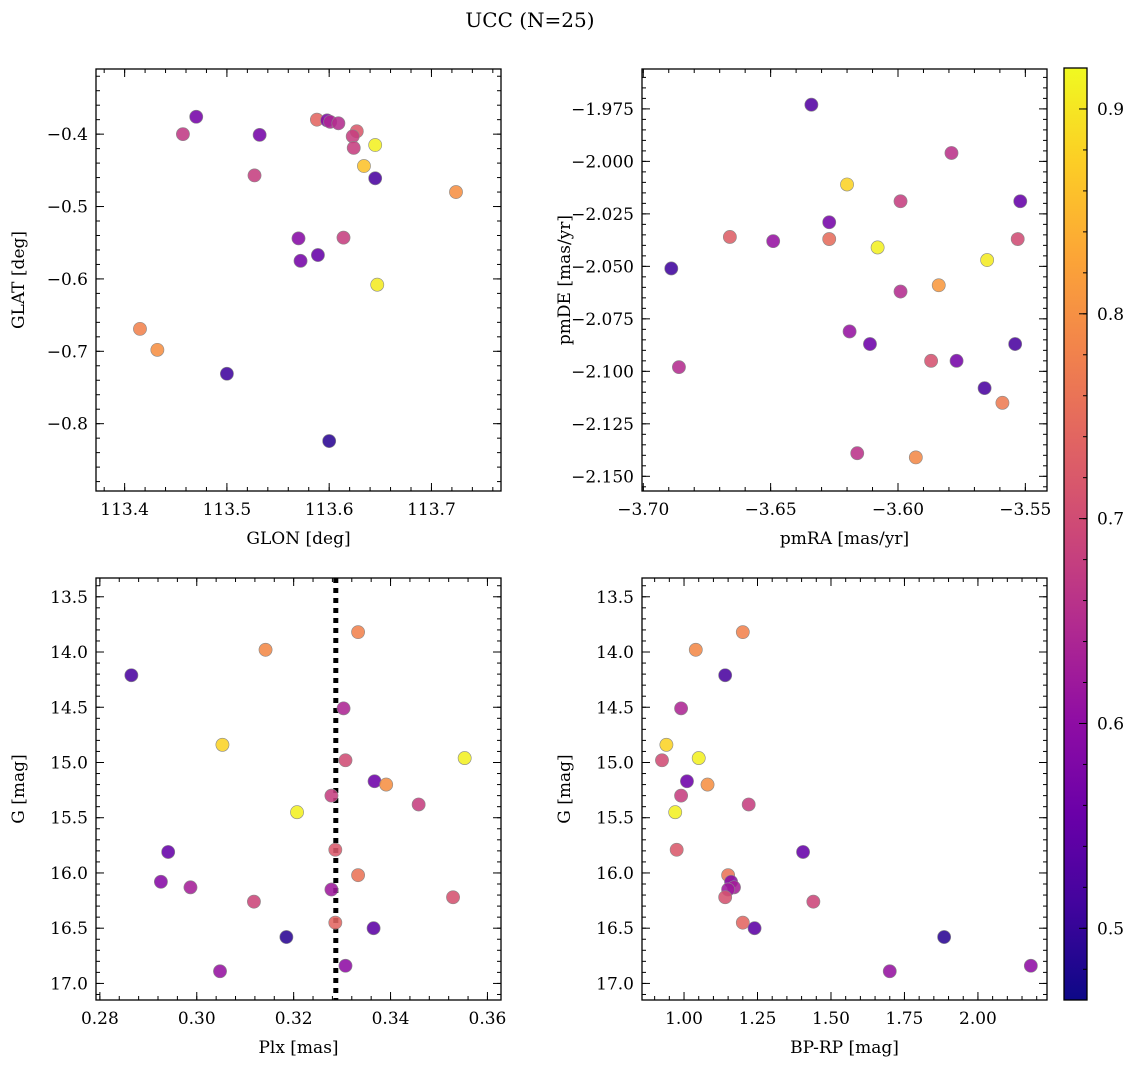 The height and width of the screenshot is (1068, 1136). I want to click on colorbar-tick-label: 0.7, so click(1110, 520).